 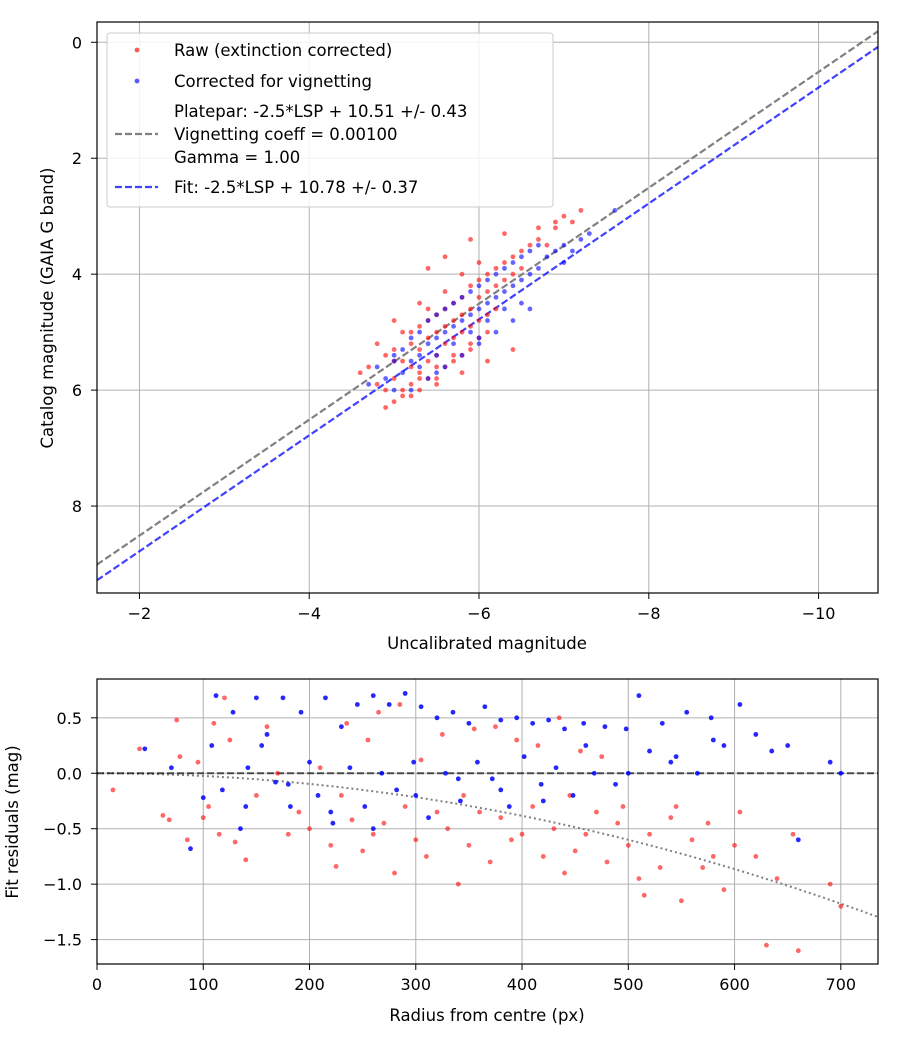 I want to click on legend-corrected-label: Corrected for vignetting, so click(x=273, y=81).